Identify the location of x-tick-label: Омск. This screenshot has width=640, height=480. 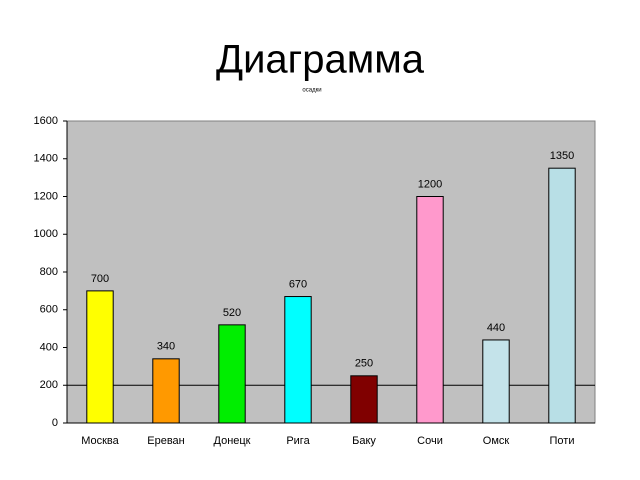
(496, 441).